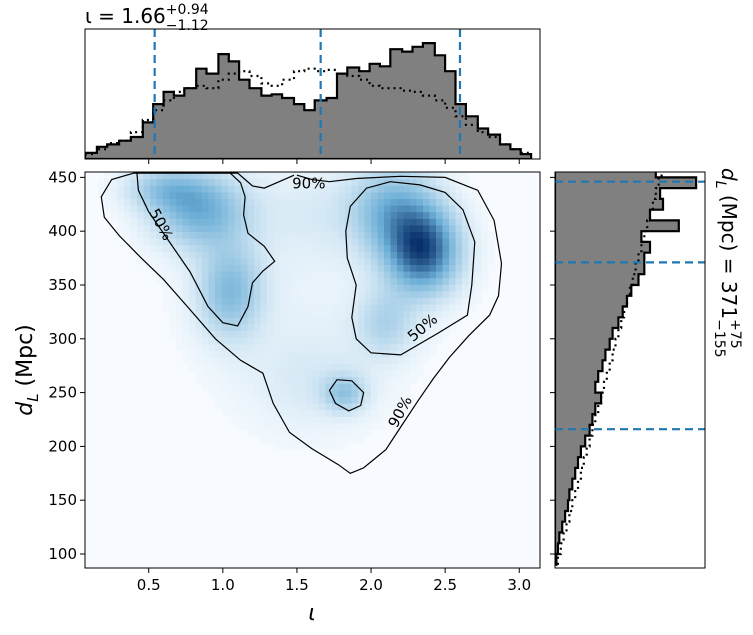 The height and width of the screenshot is (635, 753). What do you see at coordinates (62, 339) in the screenshot?
I see `y-tick-label: 300` at bounding box center [62, 339].